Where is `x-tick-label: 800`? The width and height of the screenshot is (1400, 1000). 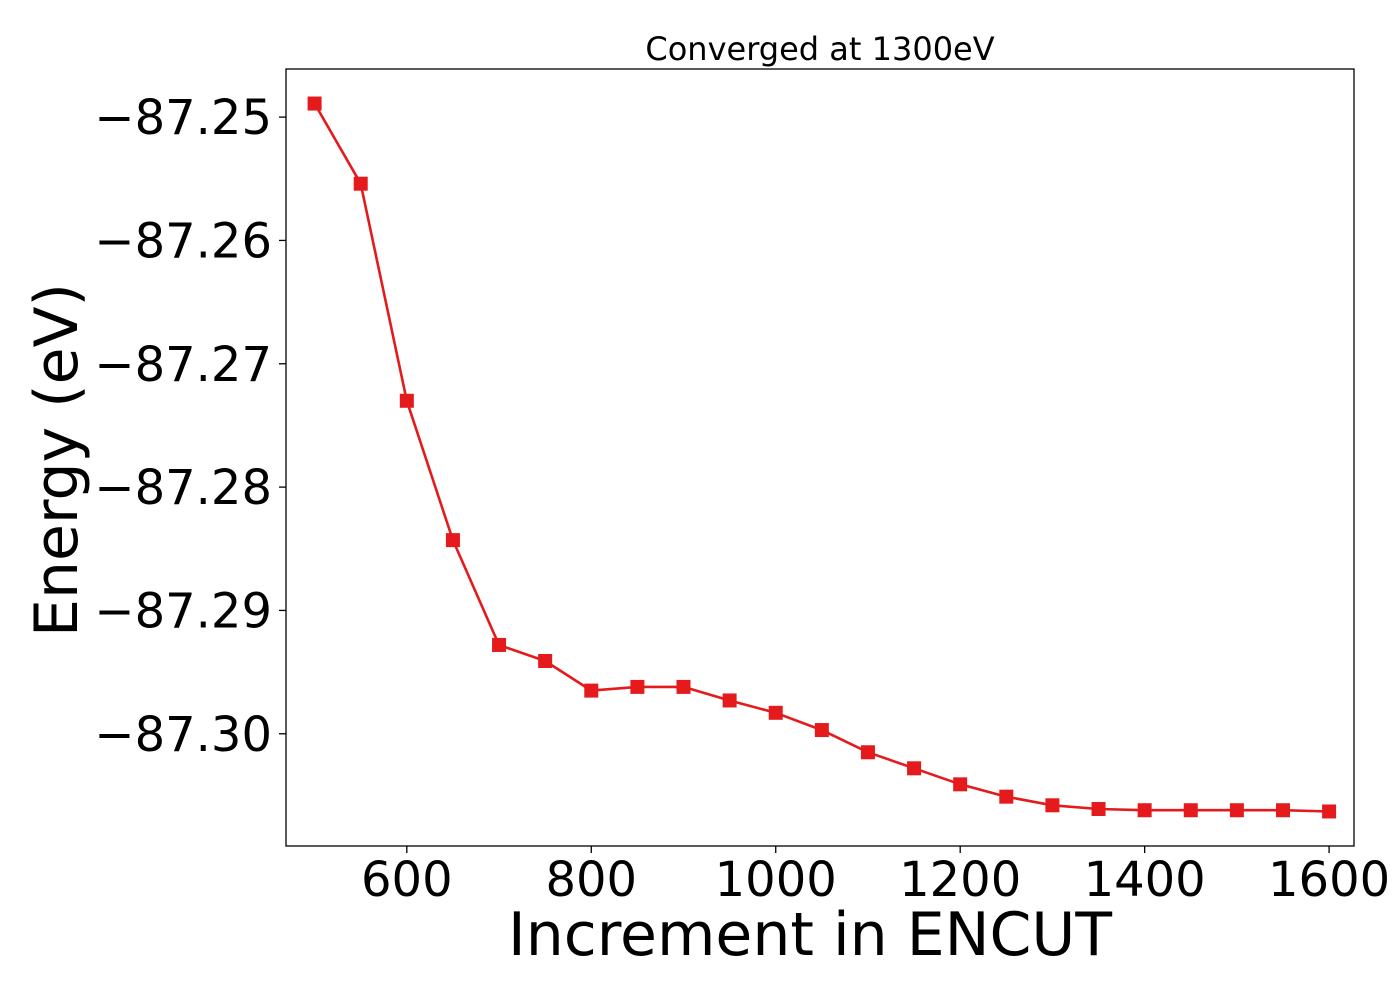 x-tick-label: 800 is located at coordinates (591, 880).